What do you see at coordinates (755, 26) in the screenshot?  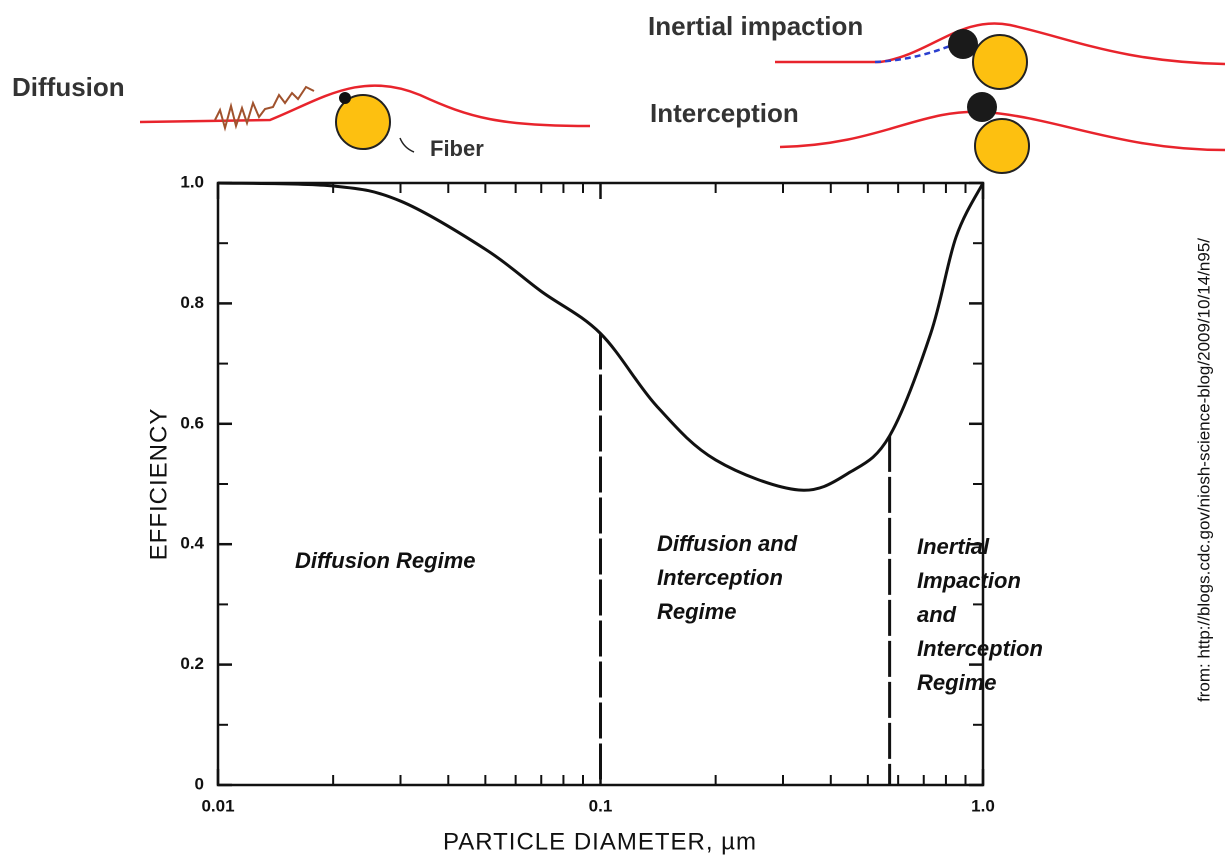 I see `illustration-label: Inertial impaction` at bounding box center [755, 26].